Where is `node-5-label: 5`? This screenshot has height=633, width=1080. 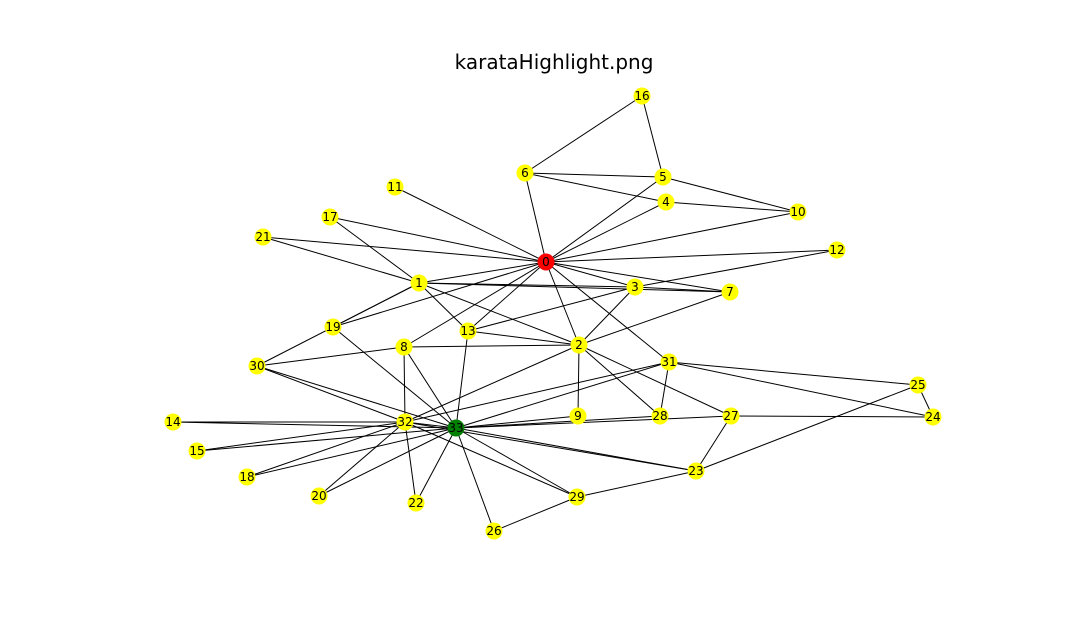
node-5-label: 5 is located at coordinates (663, 177).